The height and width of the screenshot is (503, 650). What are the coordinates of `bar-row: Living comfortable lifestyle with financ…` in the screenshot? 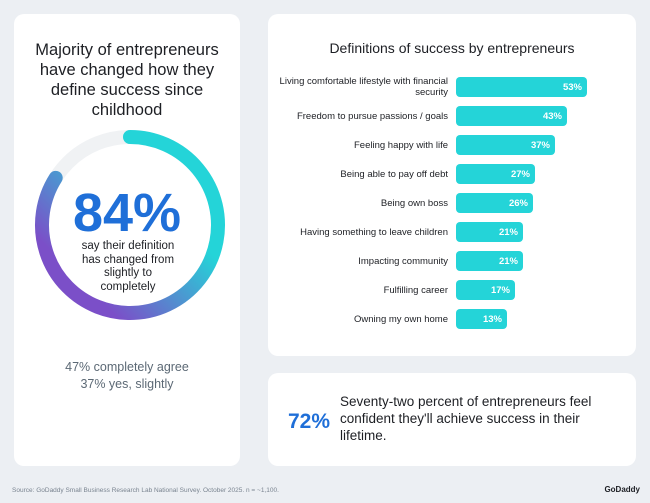 It's located at (427, 87).